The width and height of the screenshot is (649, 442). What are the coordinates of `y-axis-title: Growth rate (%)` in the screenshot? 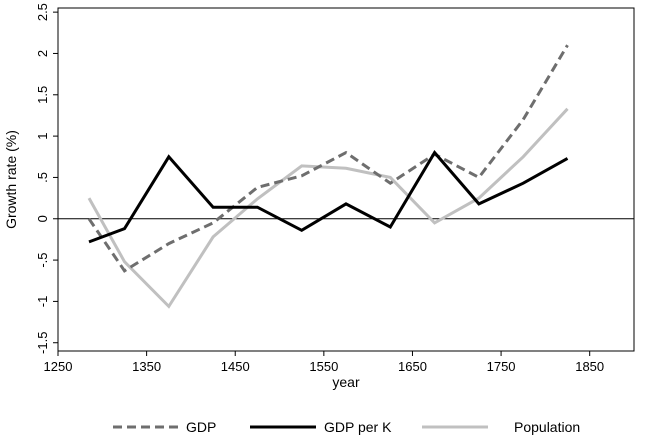 It's located at (11, 179).